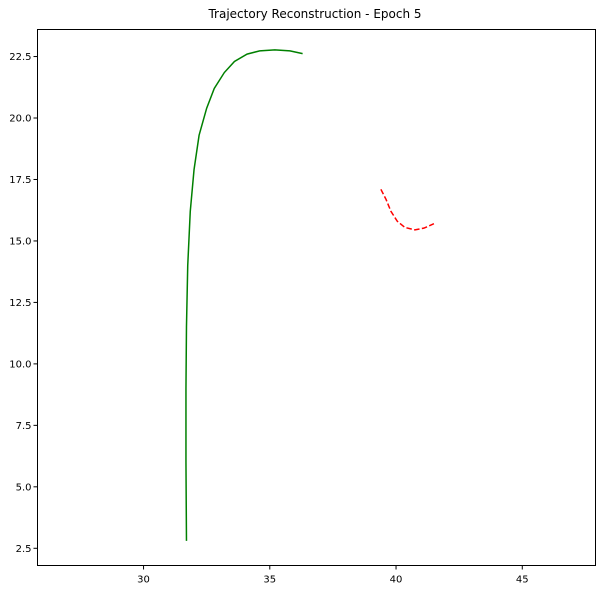  What do you see at coordinates (143, 580) in the screenshot?
I see `x-tick-label: 30` at bounding box center [143, 580].